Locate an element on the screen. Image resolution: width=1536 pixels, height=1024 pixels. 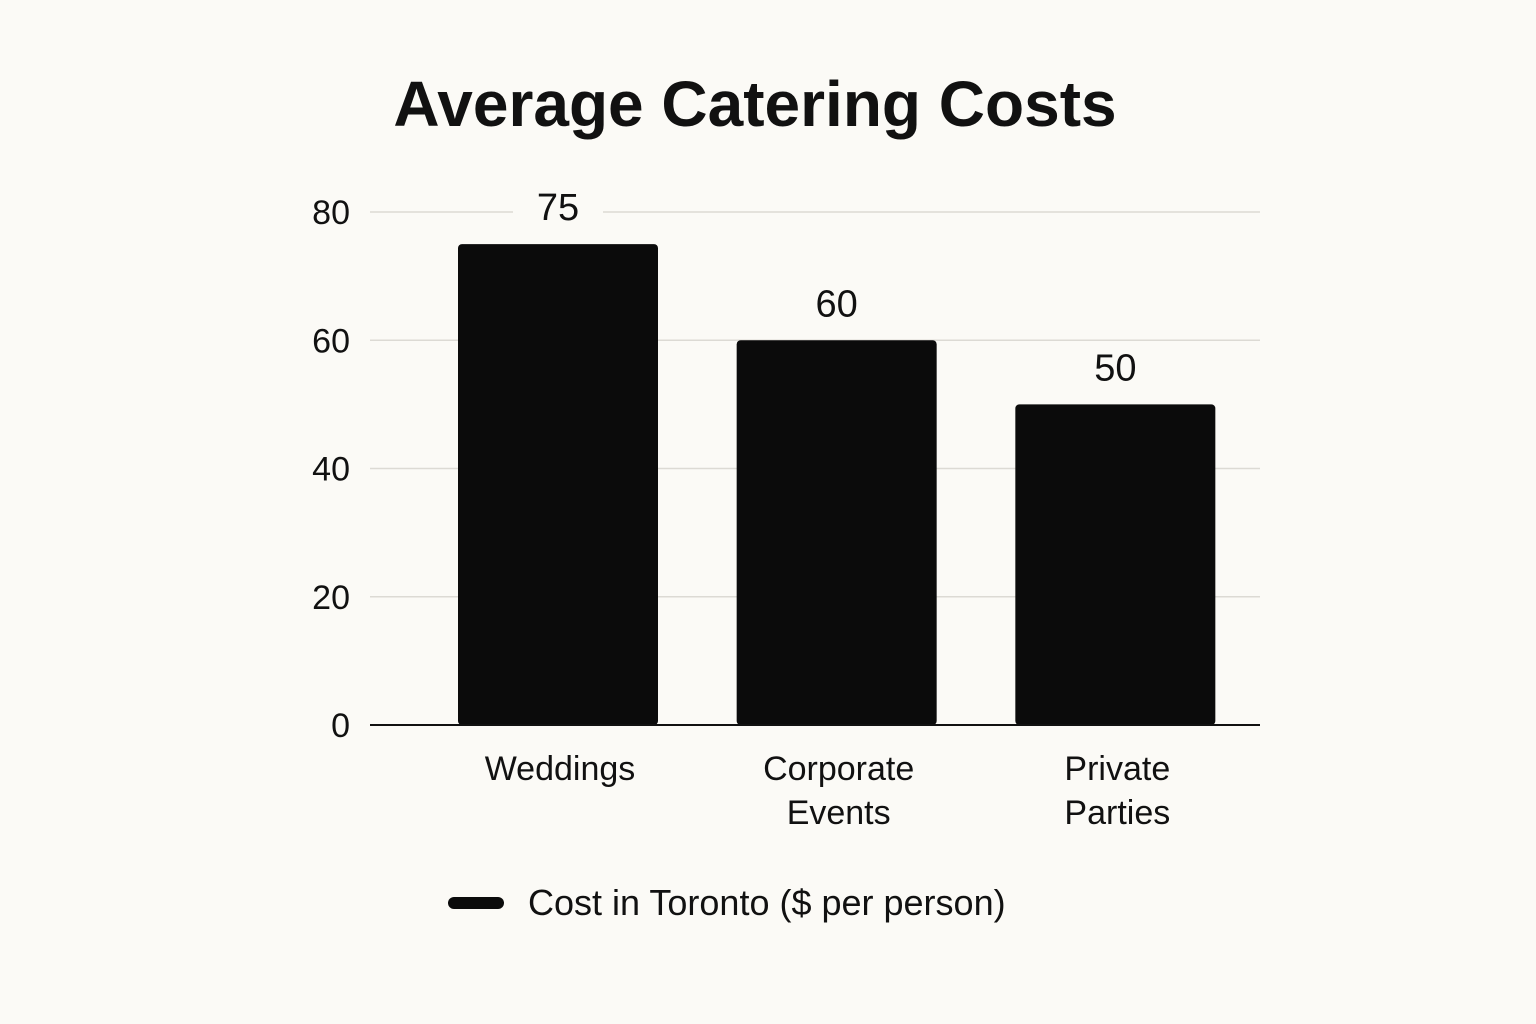
y-tick-label: 40 is located at coordinates (331, 470).